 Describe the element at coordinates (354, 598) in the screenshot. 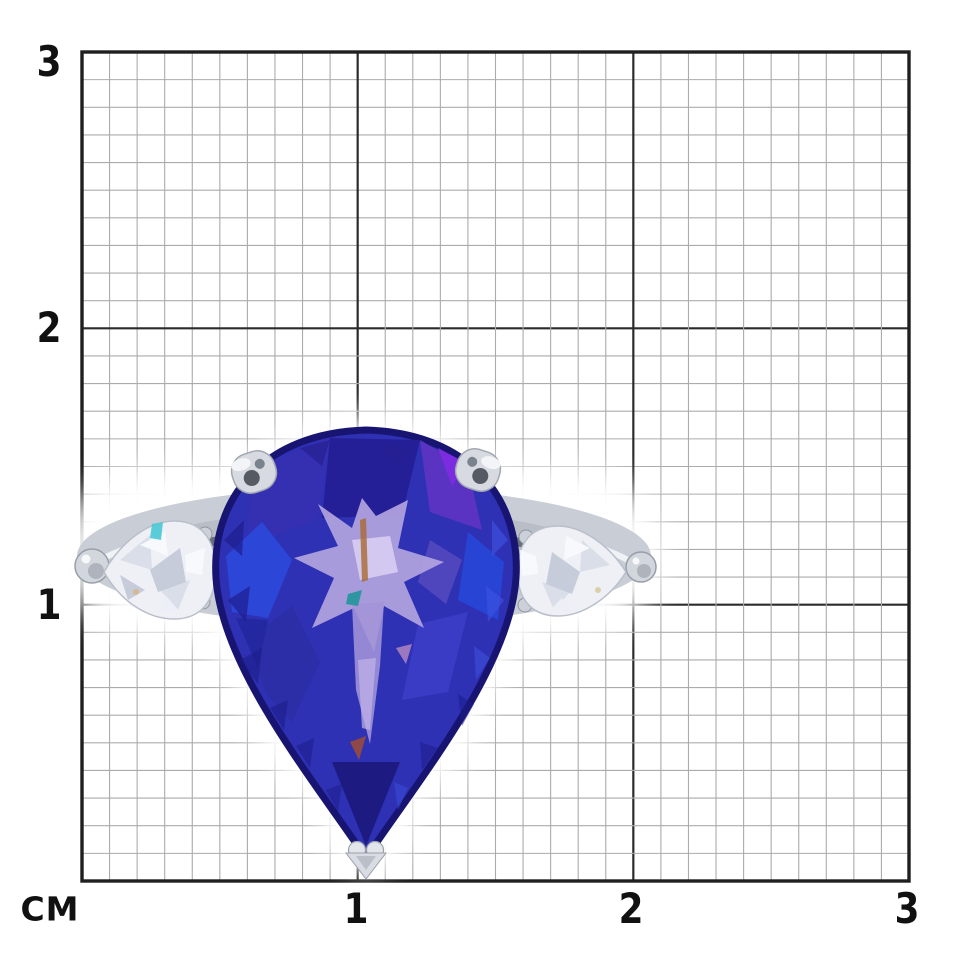

I see `teal-sparkle` at that location.